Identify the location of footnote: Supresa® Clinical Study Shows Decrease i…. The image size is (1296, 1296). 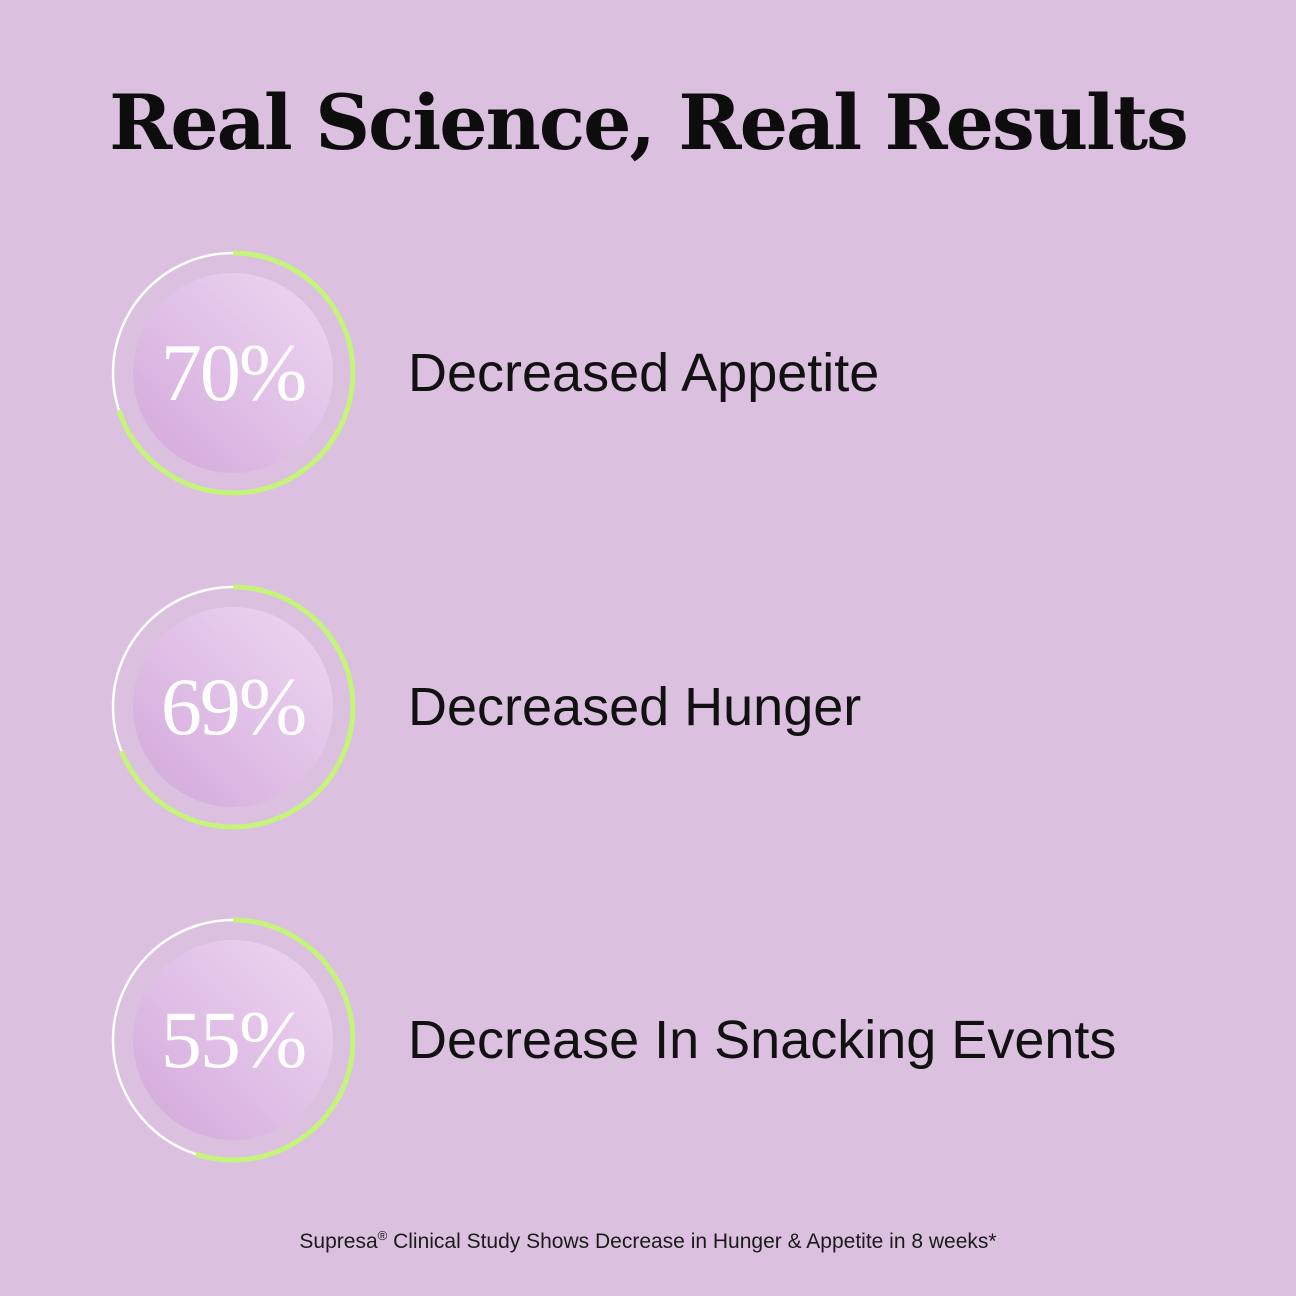
(648, 1241).